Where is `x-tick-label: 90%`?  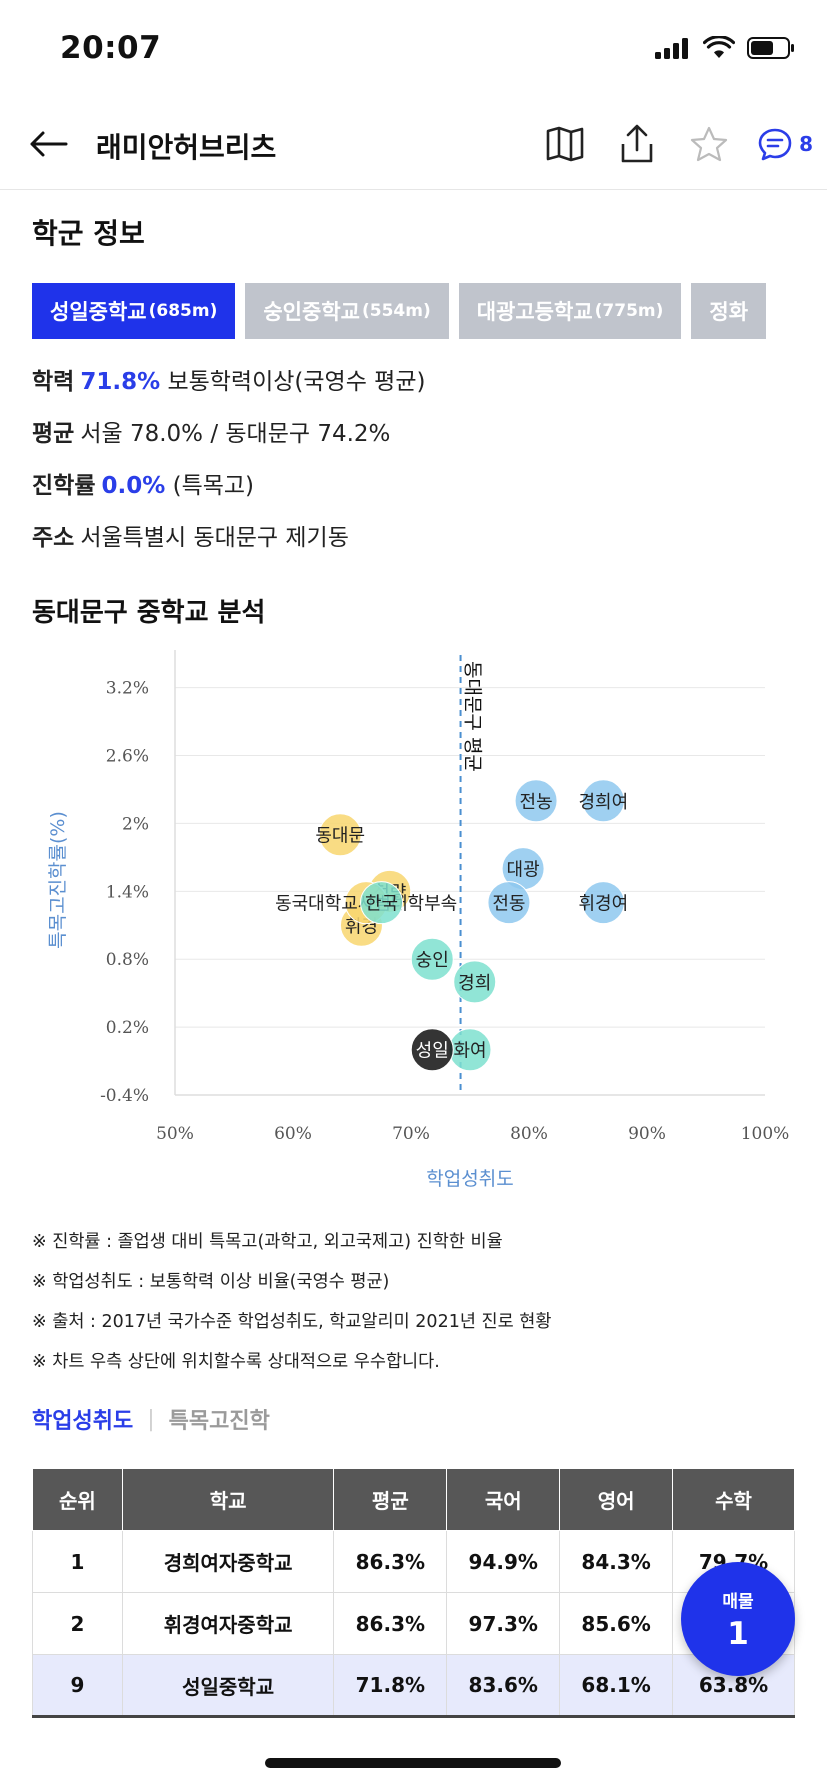
x-tick-label: 90% is located at coordinates (647, 1134).